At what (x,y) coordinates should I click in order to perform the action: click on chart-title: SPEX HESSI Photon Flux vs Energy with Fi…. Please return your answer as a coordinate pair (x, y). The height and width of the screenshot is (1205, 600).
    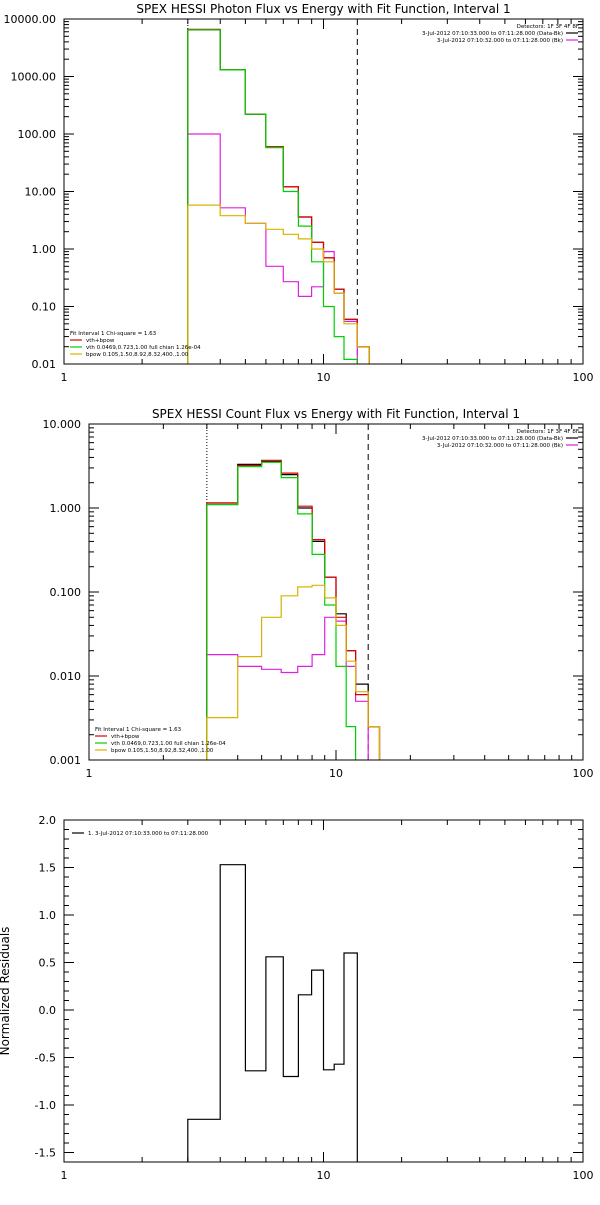
    Looking at the image, I should click on (323, 9).